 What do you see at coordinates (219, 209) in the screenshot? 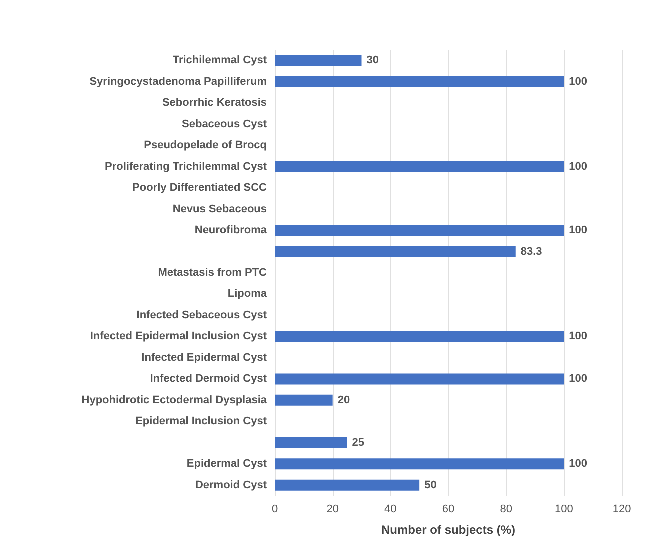
I see `y-tick-label: Nevus Sebaceous` at bounding box center [219, 209].